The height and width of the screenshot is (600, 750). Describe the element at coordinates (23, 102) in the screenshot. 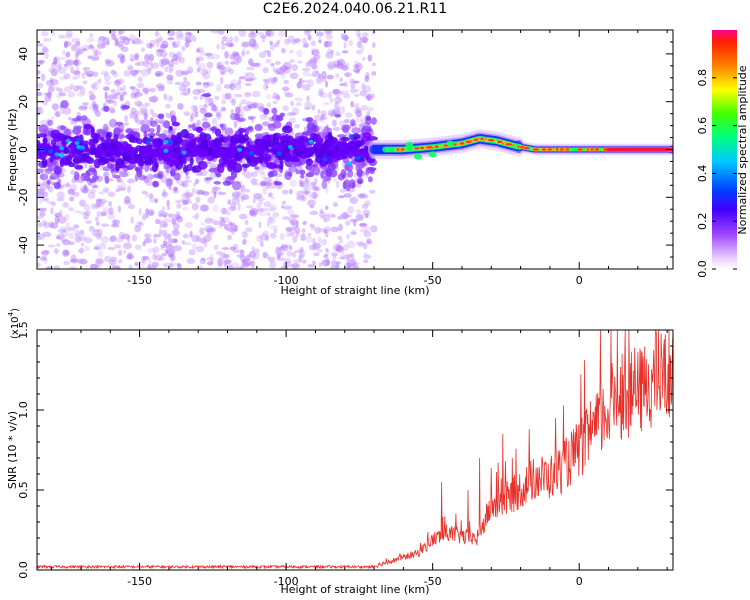

I see `spectrogram-y-tick-label: 20` at that location.